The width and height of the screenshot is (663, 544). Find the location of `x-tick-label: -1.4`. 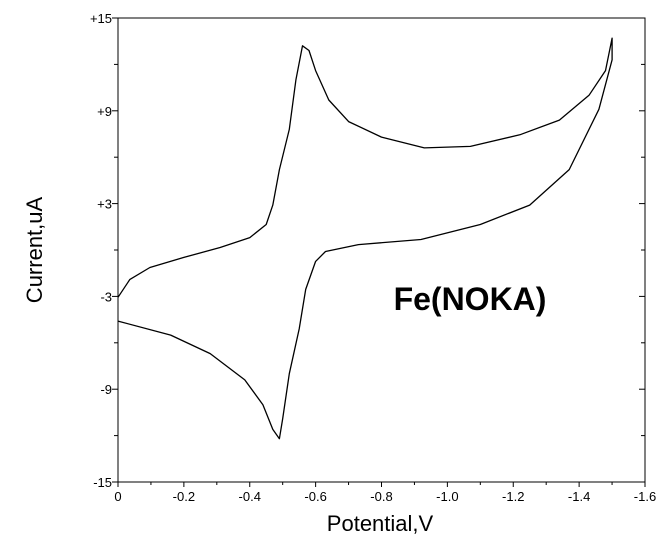

x-tick-label: -1.4 is located at coordinates (579, 496).